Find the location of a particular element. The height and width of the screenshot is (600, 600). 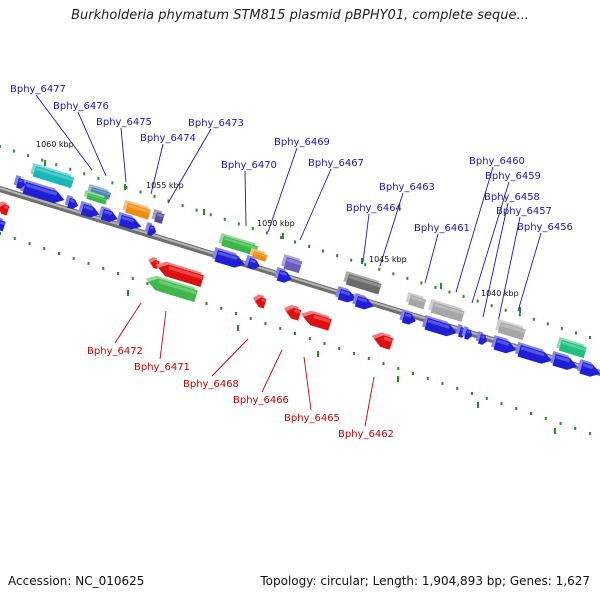

gene-label-top: Bphy_6474 is located at coordinates (168, 138).